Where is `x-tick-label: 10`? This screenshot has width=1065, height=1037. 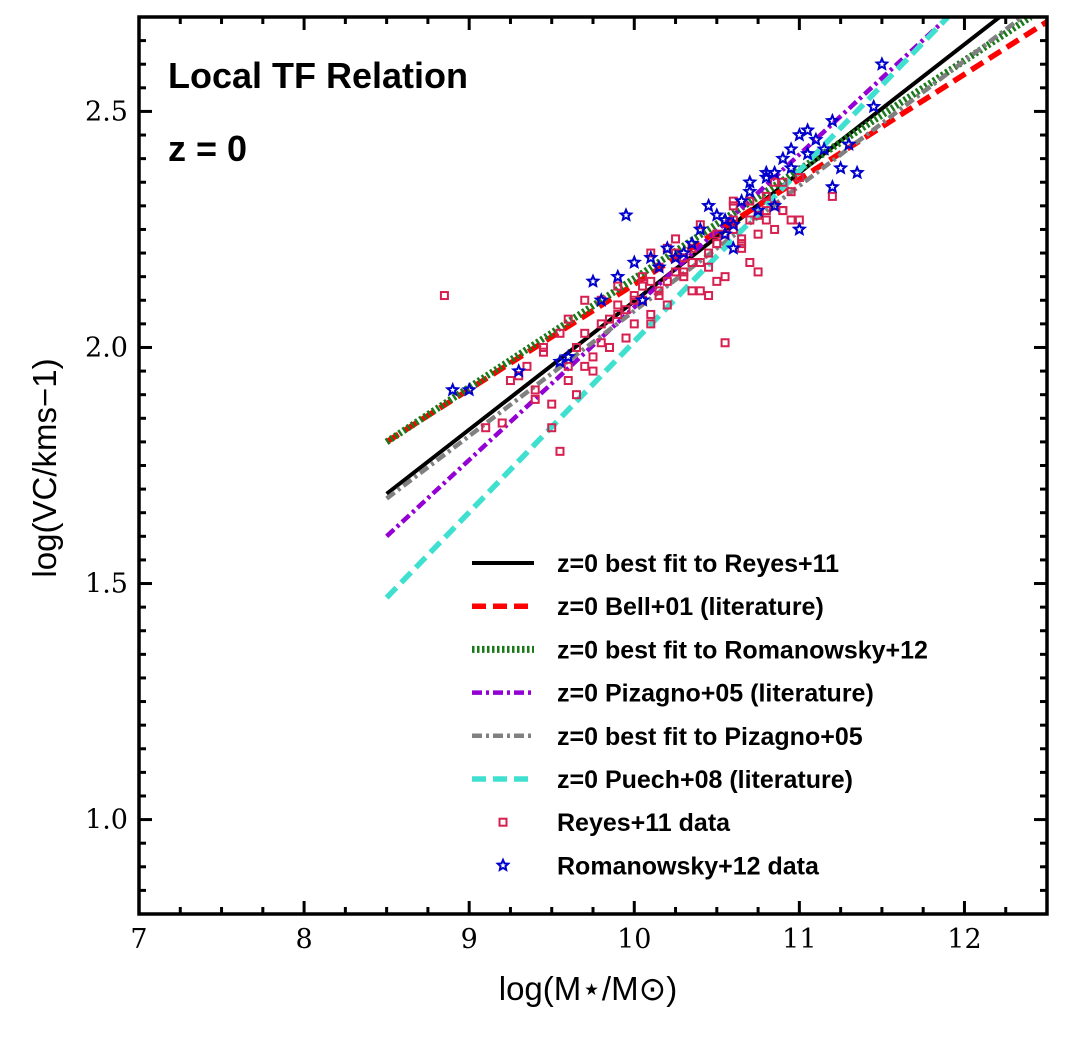 x-tick-label: 10 is located at coordinates (634, 939).